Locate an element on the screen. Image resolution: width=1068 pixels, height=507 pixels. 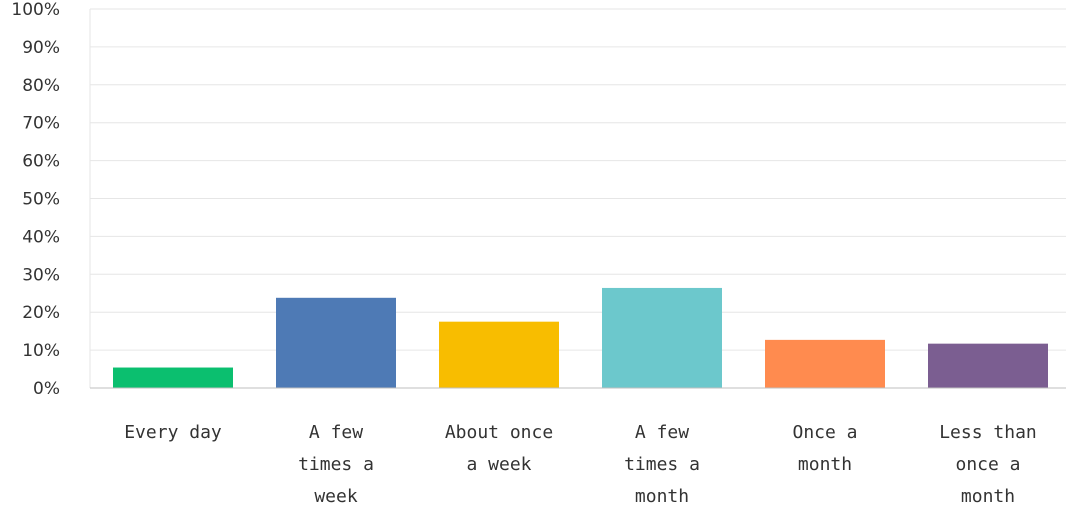
y-axis-tick-labels: 0% 10% 20% 30% 40% 50% 60% 70% 80% 90% 100% is located at coordinates (35, 199).